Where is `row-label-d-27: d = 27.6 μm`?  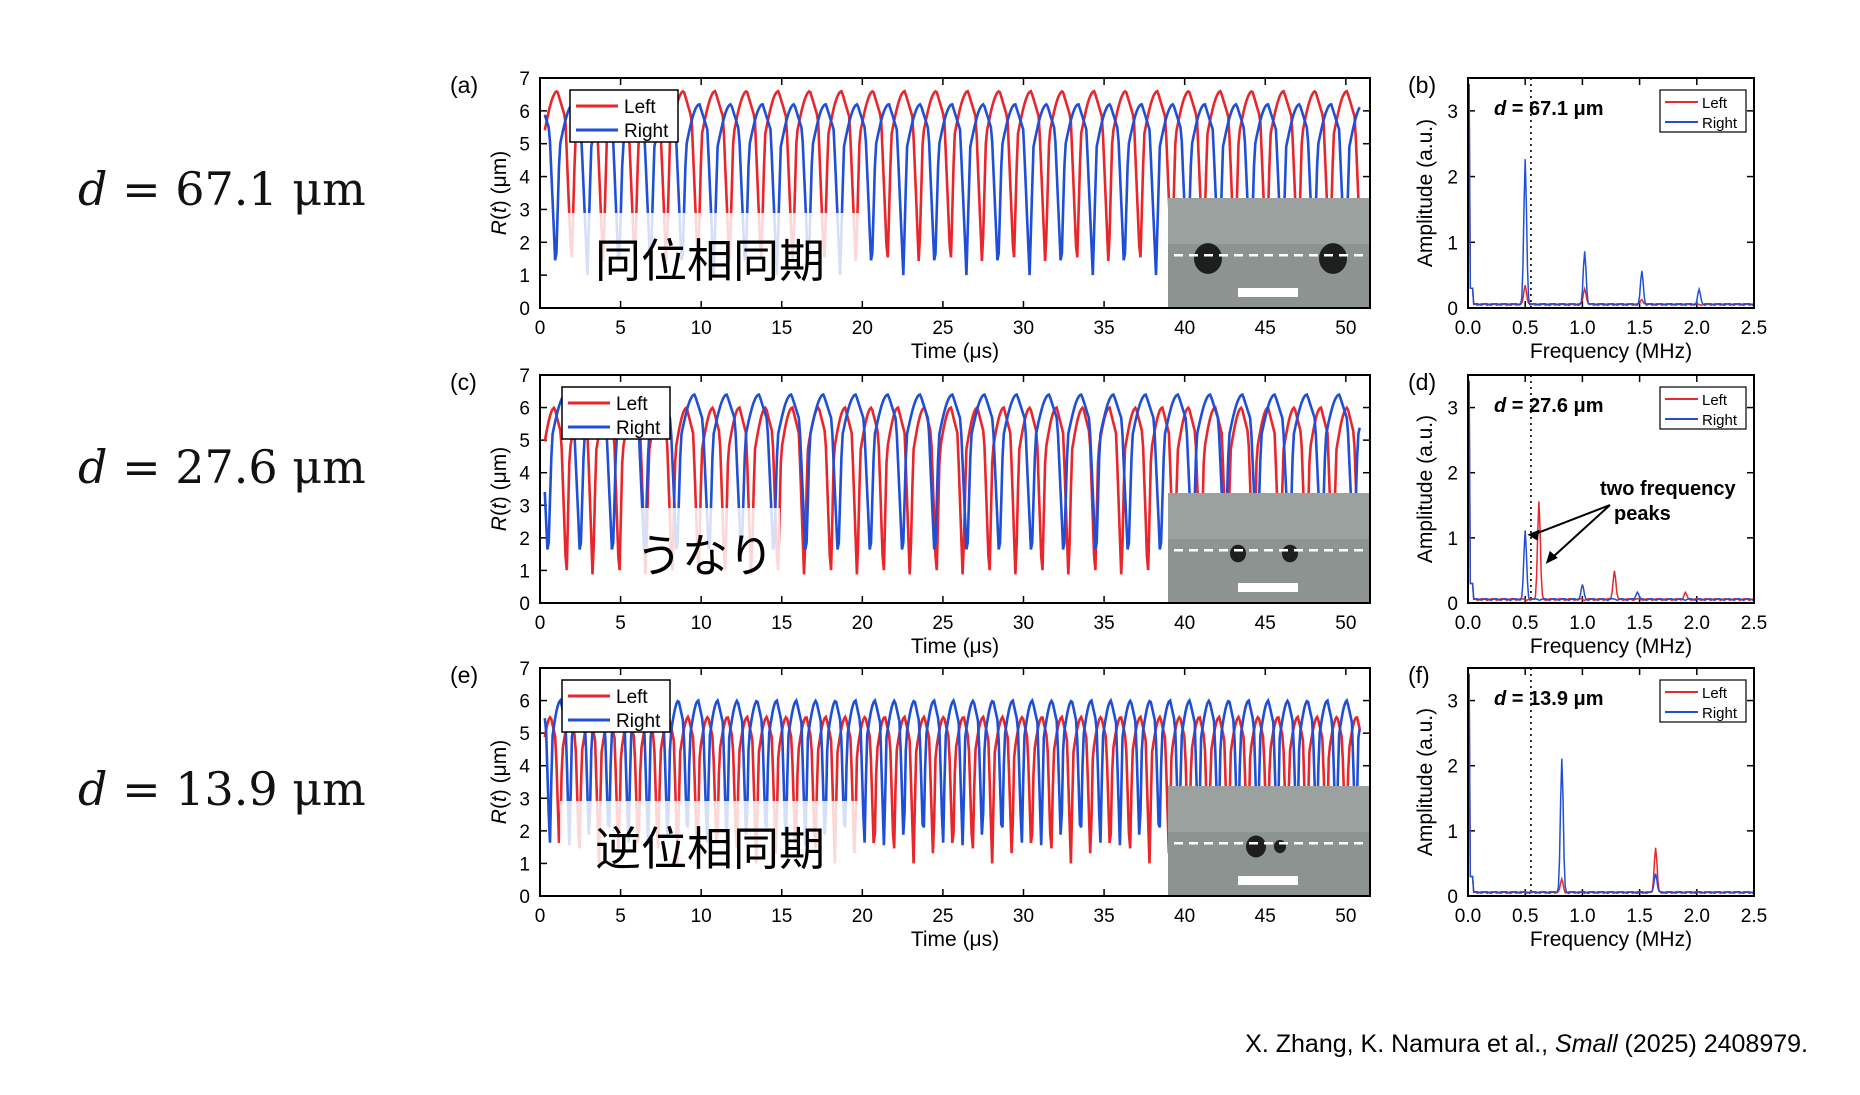 row-label-d-27: d = 27.6 μm is located at coordinates (222, 467).